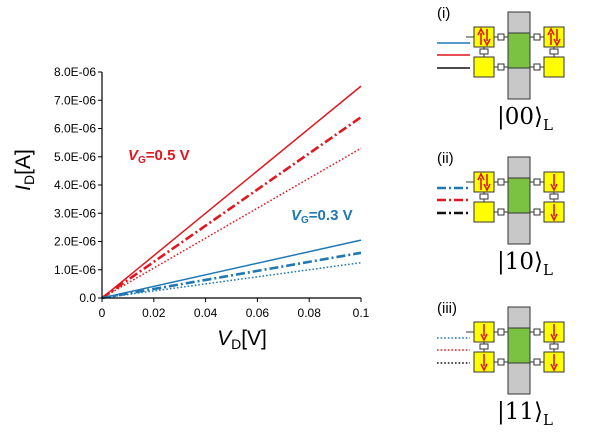  What do you see at coordinates (75, 242) in the screenshot?
I see `y-tick-label: 2.0E-06` at bounding box center [75, 242].